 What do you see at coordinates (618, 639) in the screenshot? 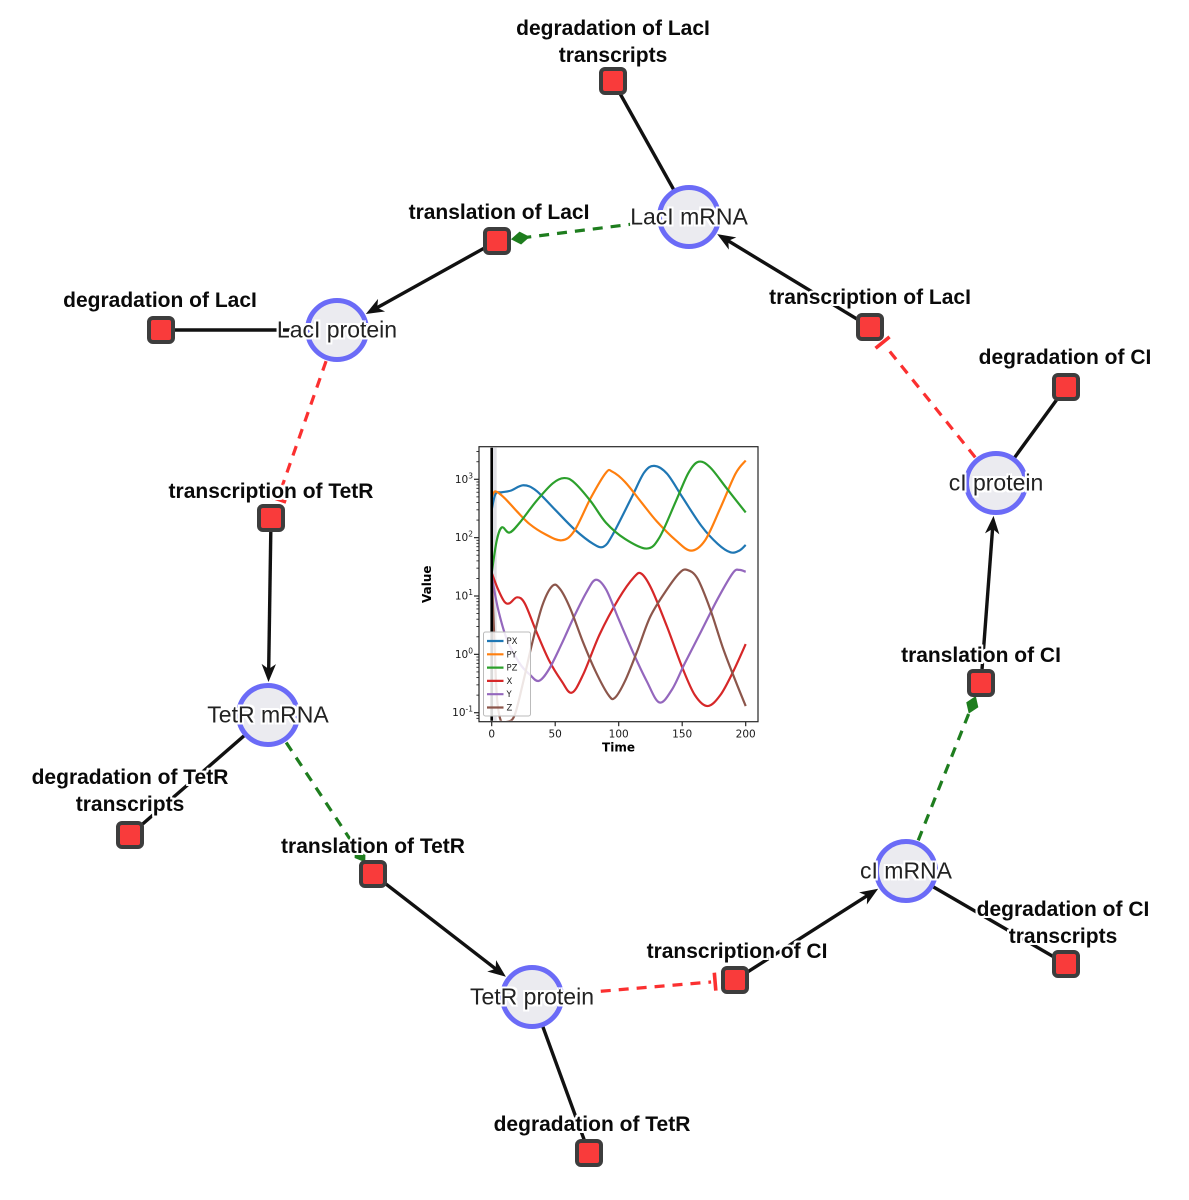
I see `series-line-X` at bounding box center [618, 639].